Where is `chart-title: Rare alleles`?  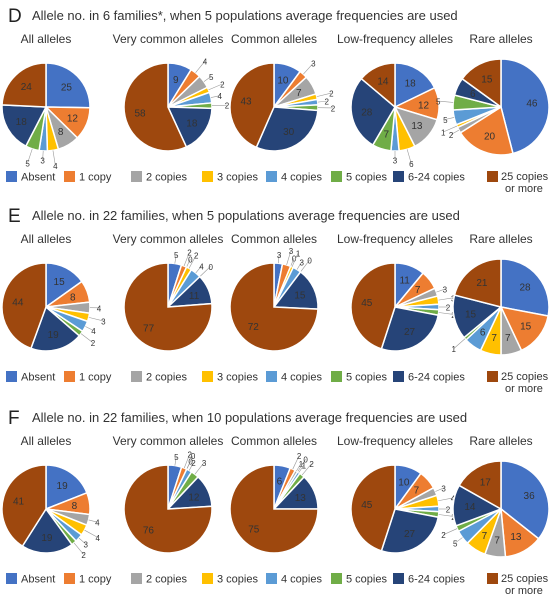
chart-title: Rare alleles is located at coordinates (500, 239).